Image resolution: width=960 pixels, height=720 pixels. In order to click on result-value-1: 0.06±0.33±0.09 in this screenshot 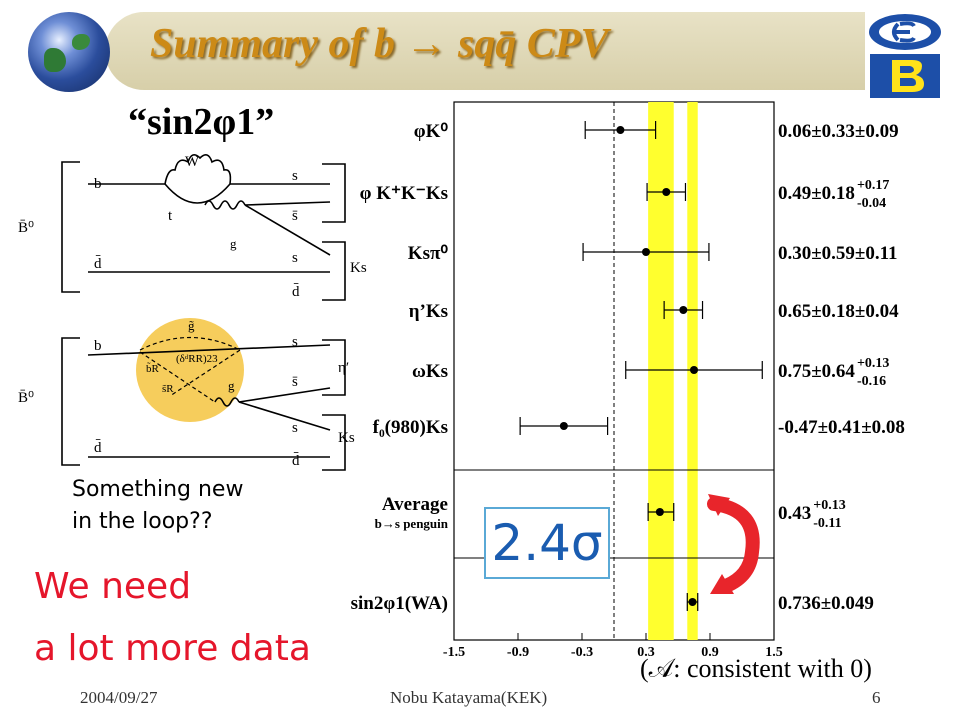, I will do `click(838, 131)`.